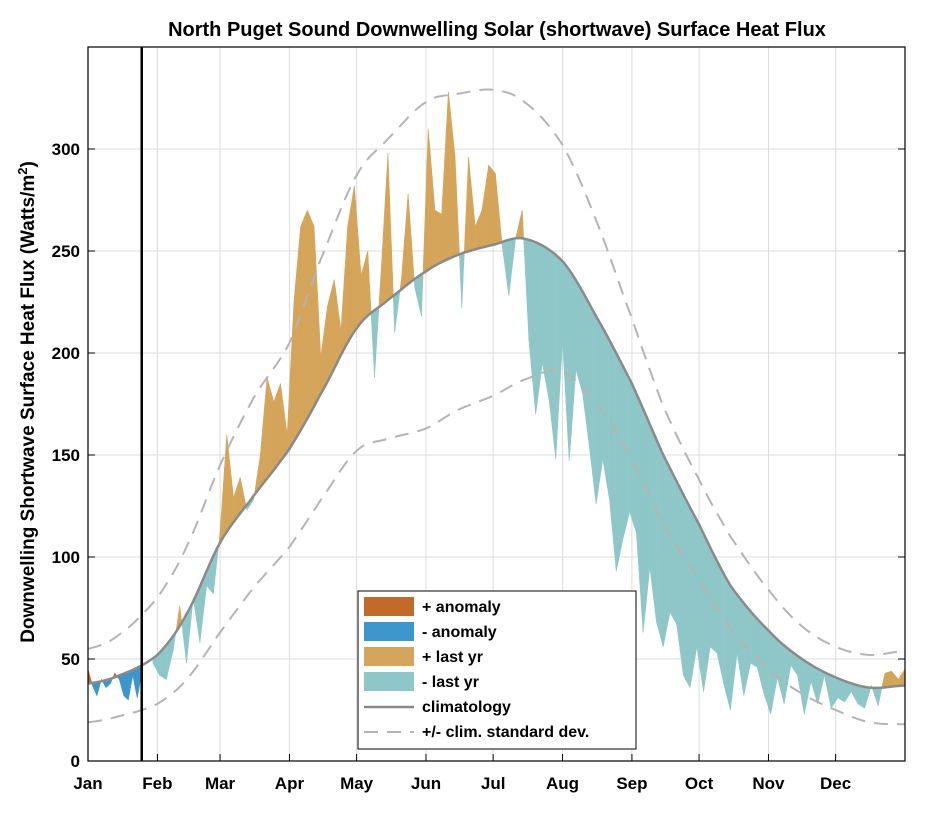  I want to click on x-tick-label: Jun, so click(426, 783).